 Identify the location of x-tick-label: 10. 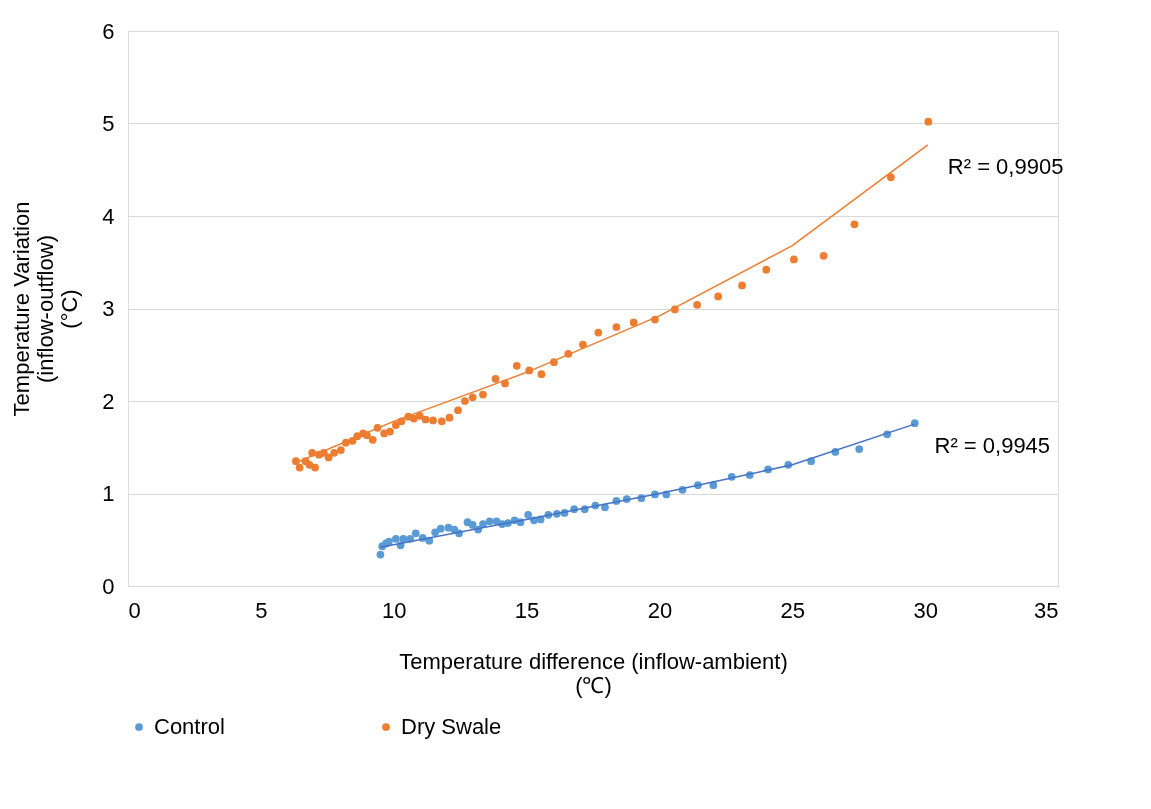
(394, 610).